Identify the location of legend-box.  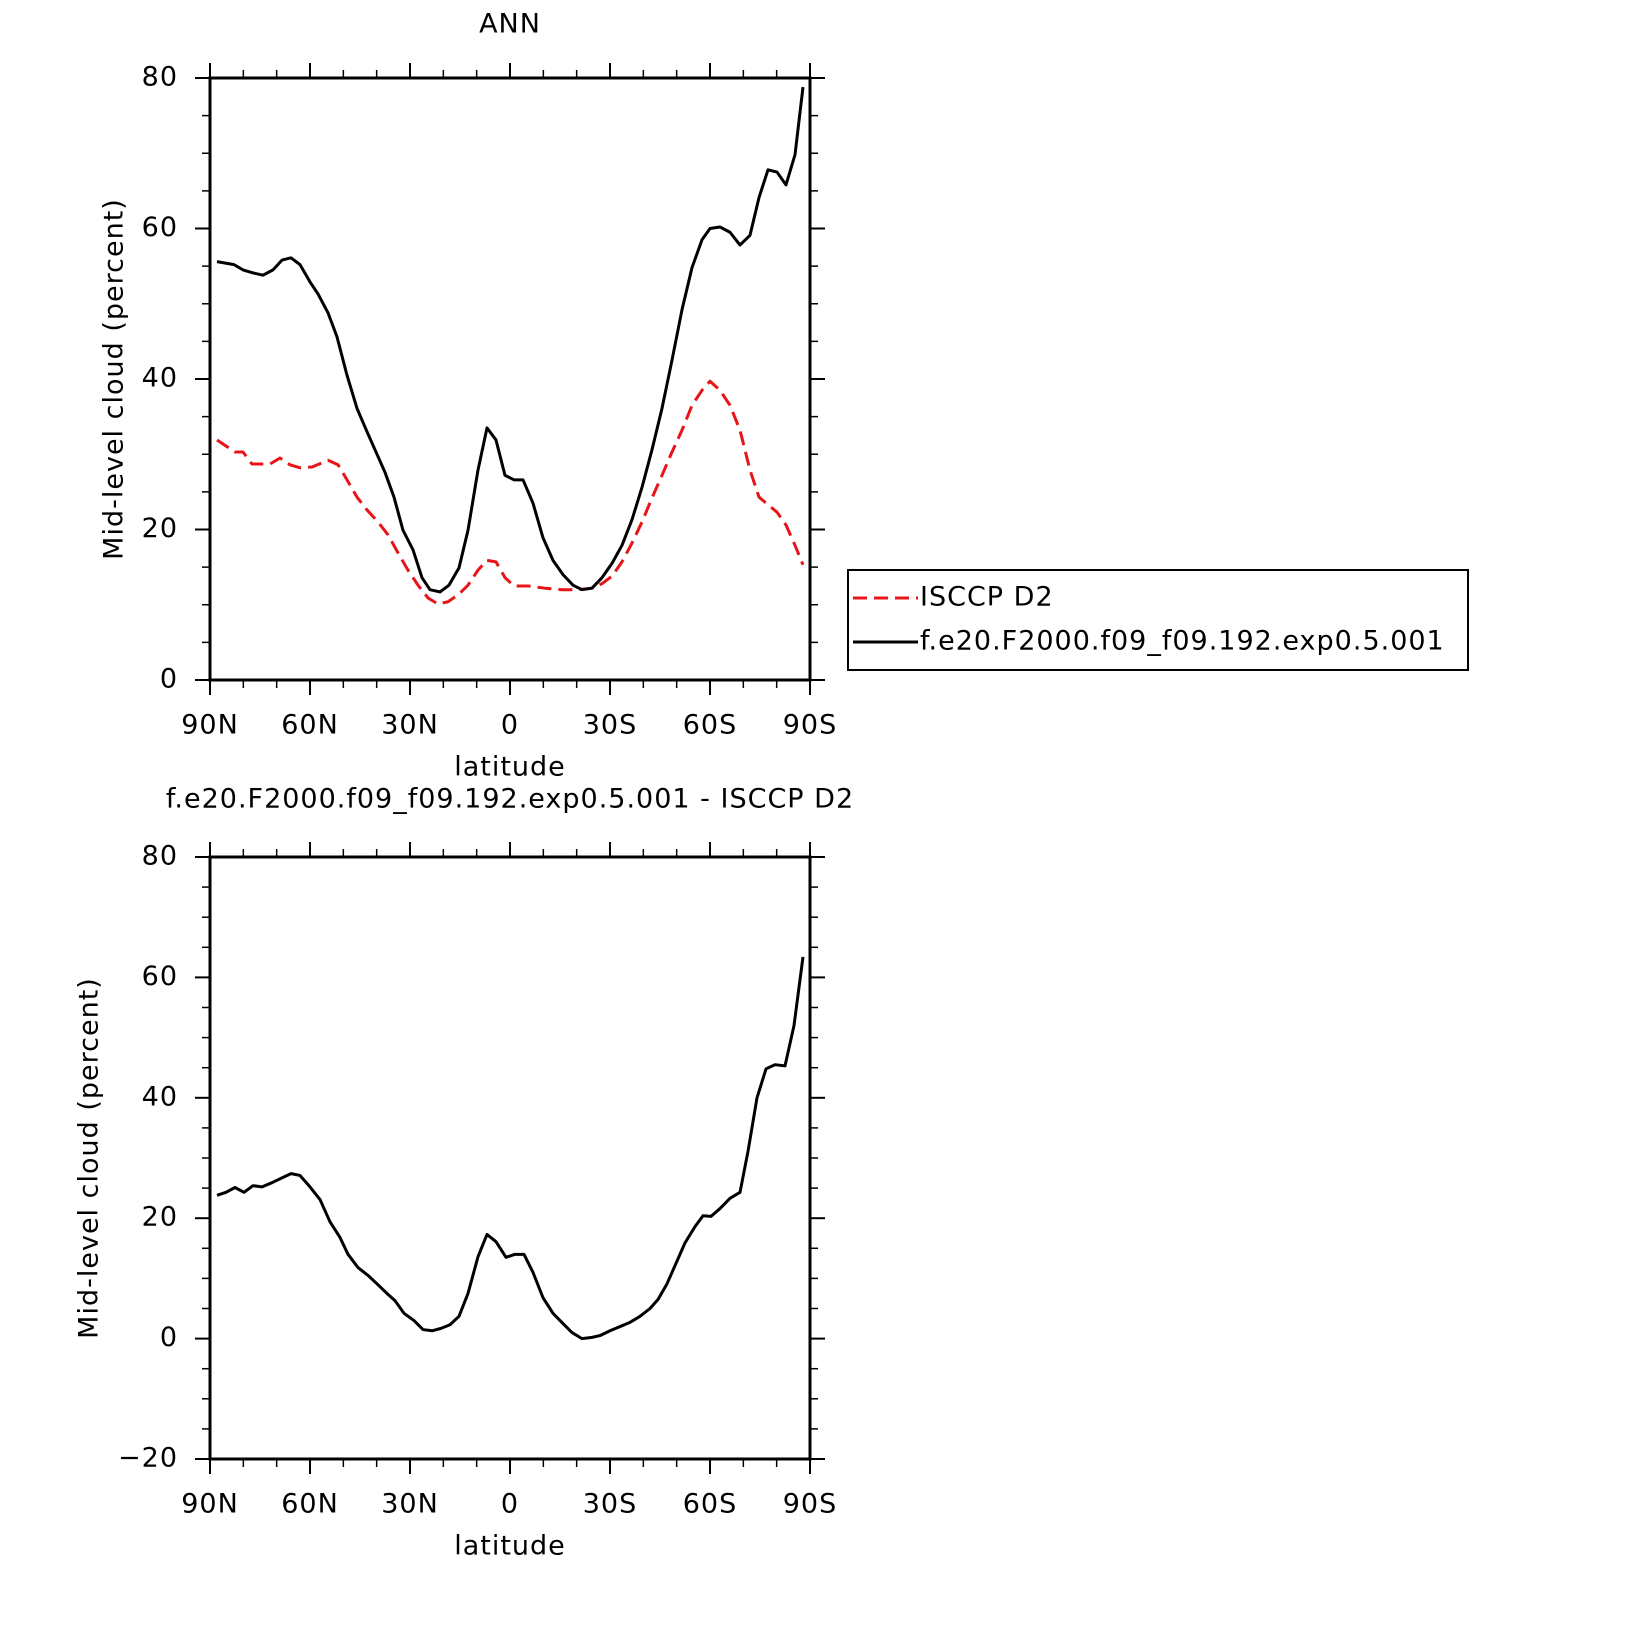
(1158, 620).